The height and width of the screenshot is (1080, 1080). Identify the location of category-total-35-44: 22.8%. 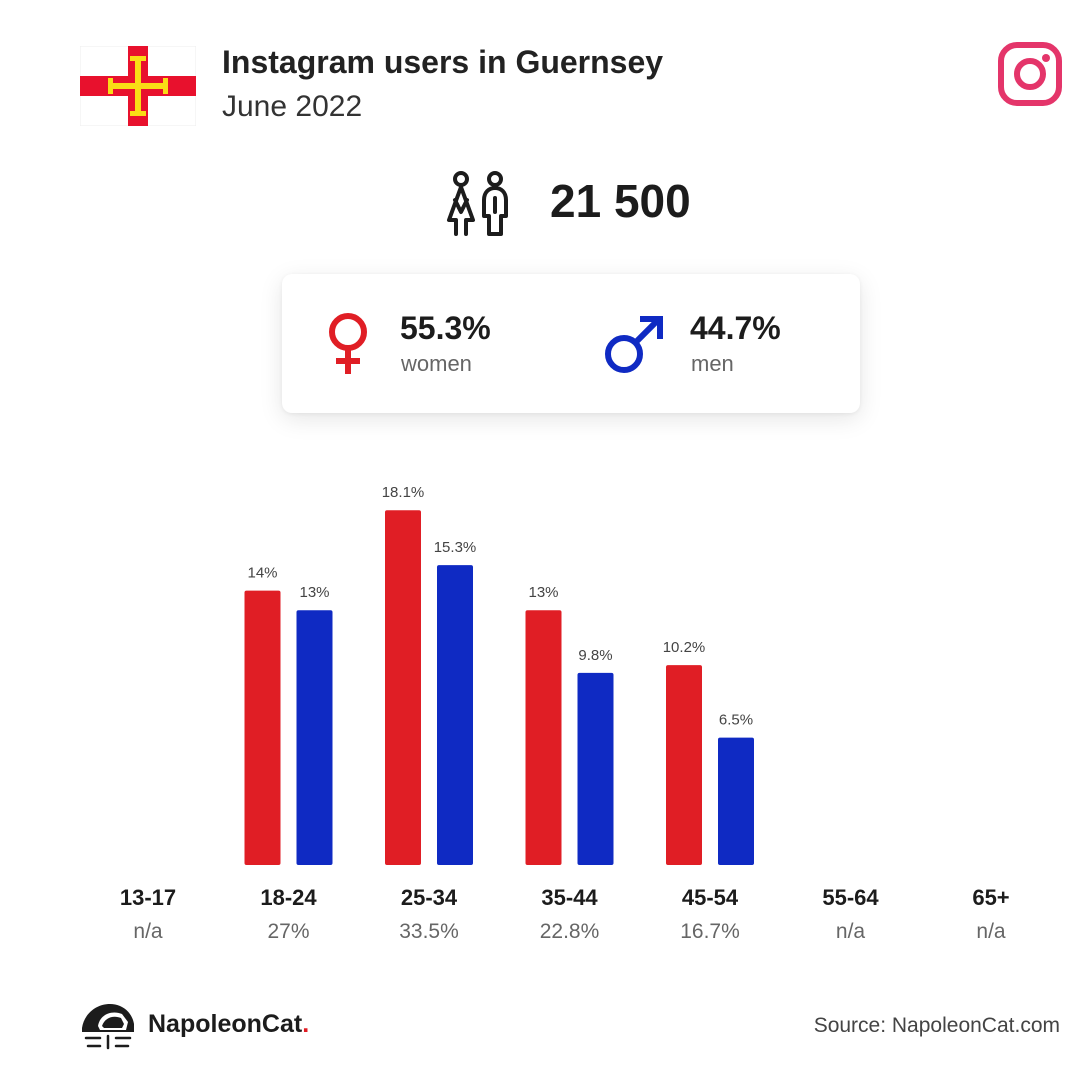
(570, 931).